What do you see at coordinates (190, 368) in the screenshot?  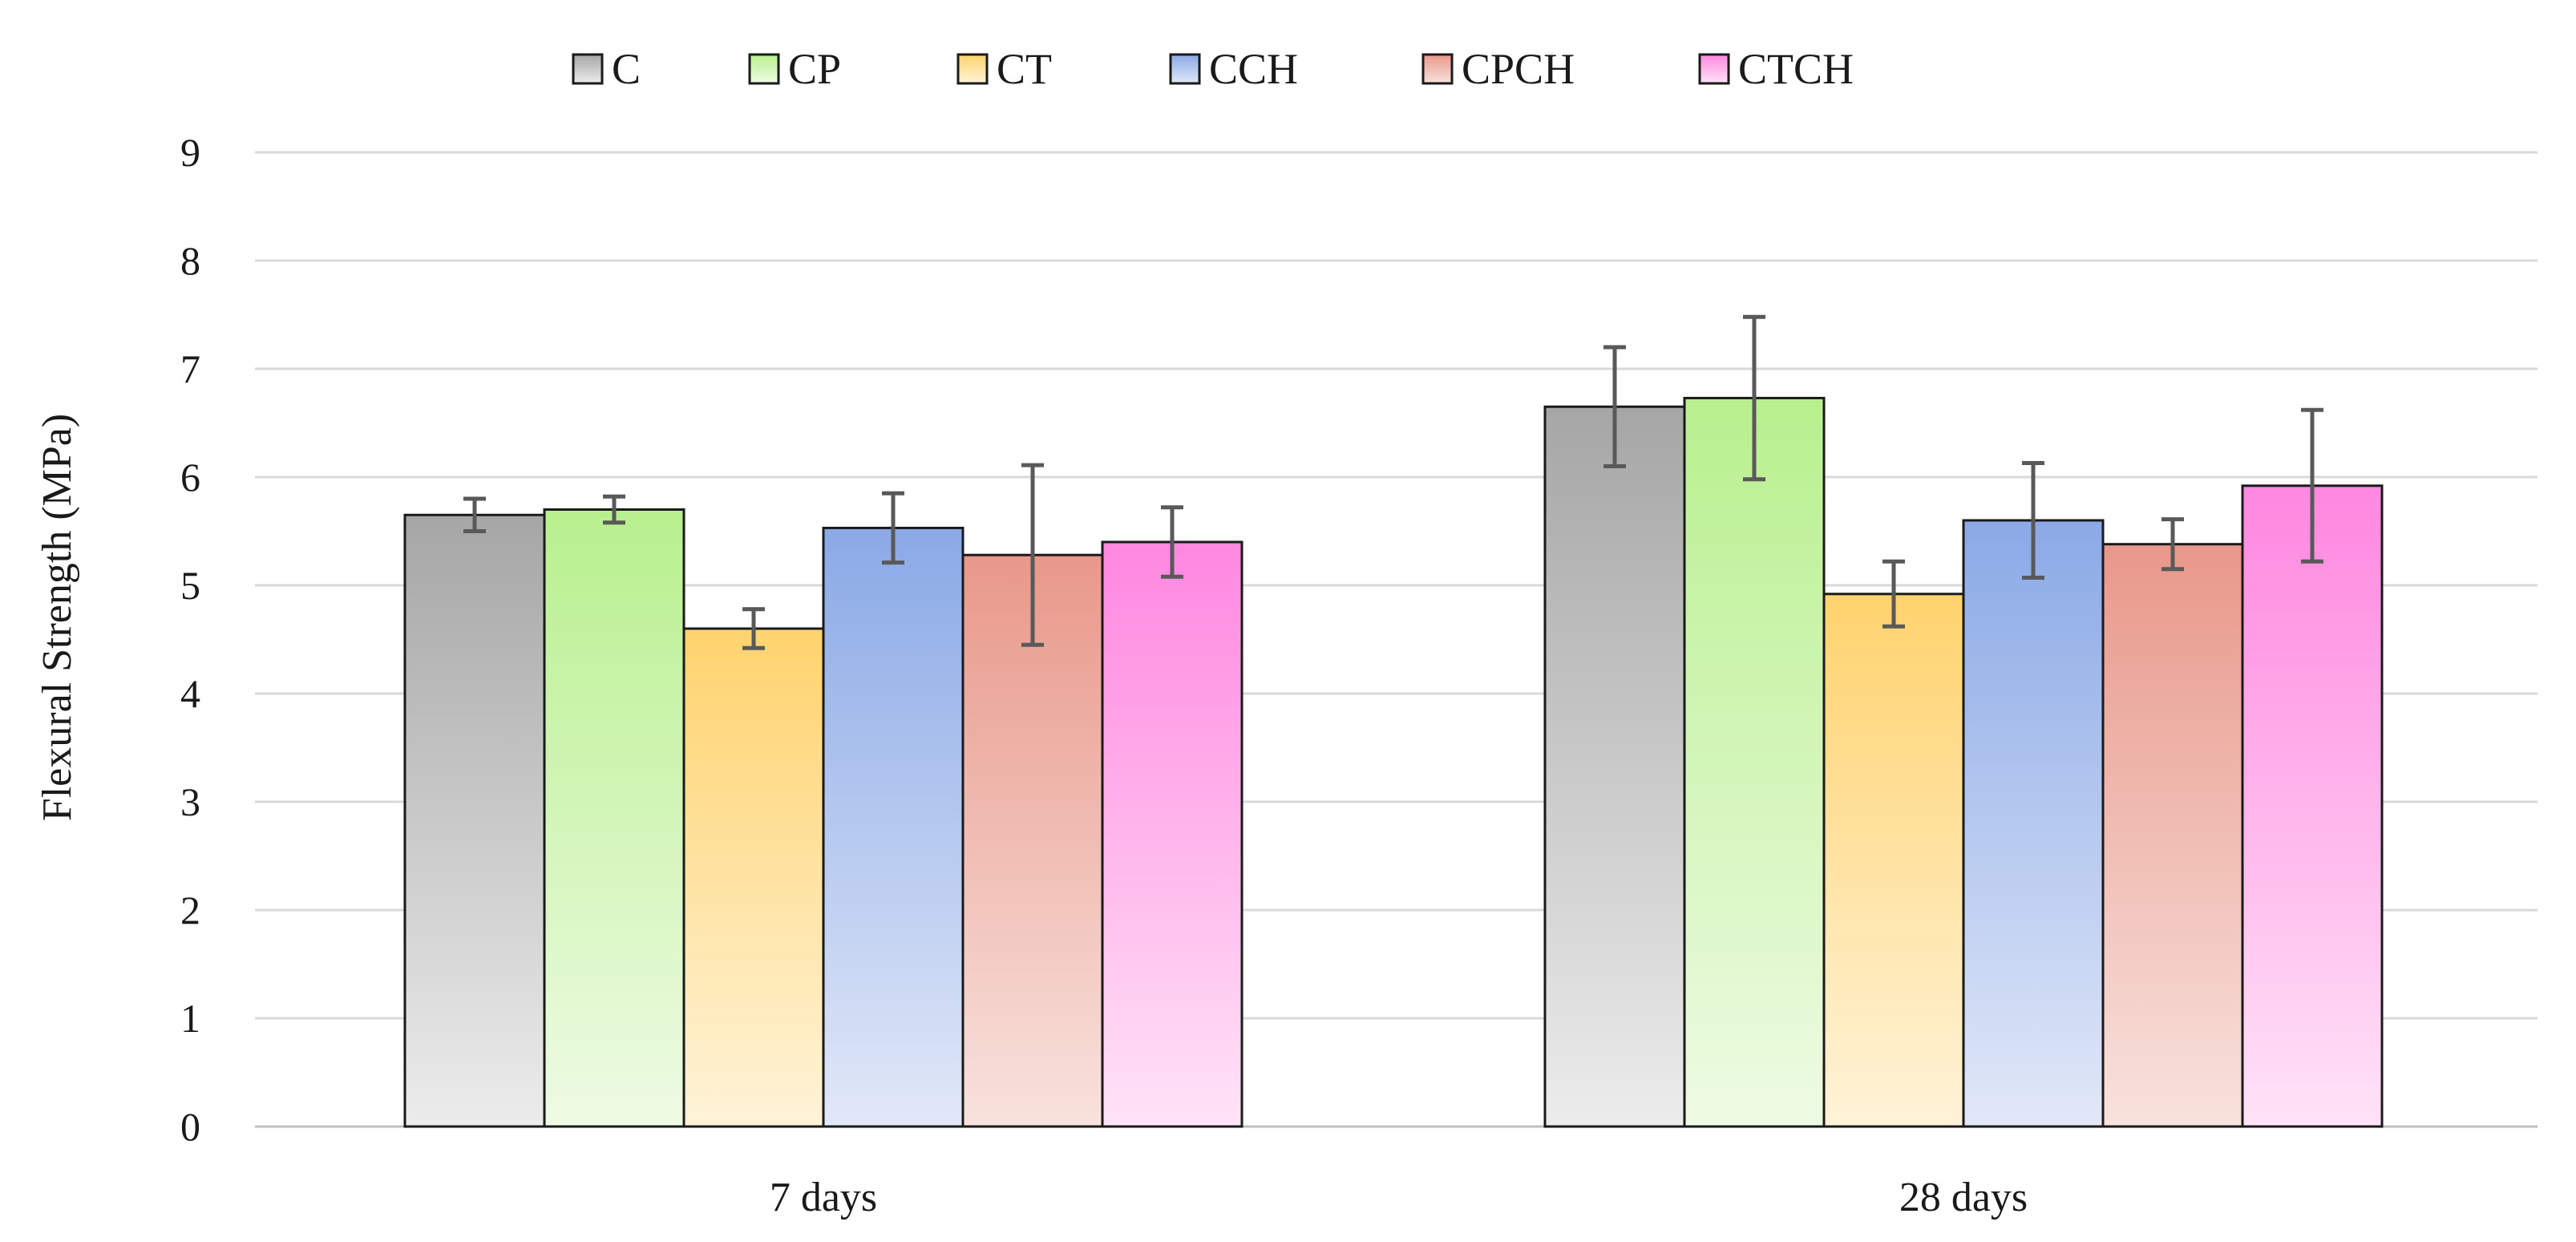 I see `y-tick-label: 7` at bounding box center [190, 368].